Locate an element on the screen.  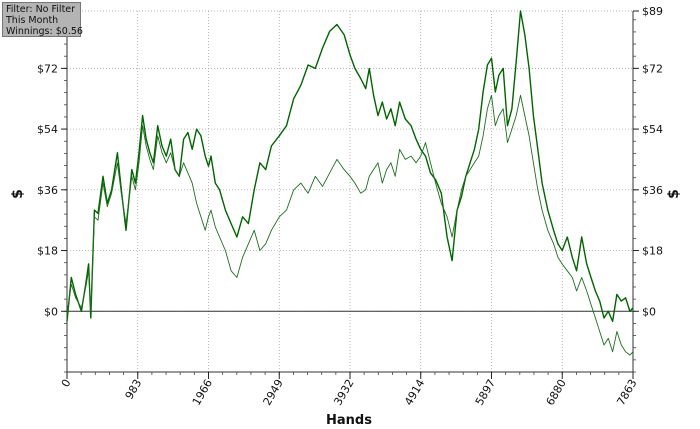
y-axis-left: $0$18$36$54$72$89 is located at coordinates (52, 189).